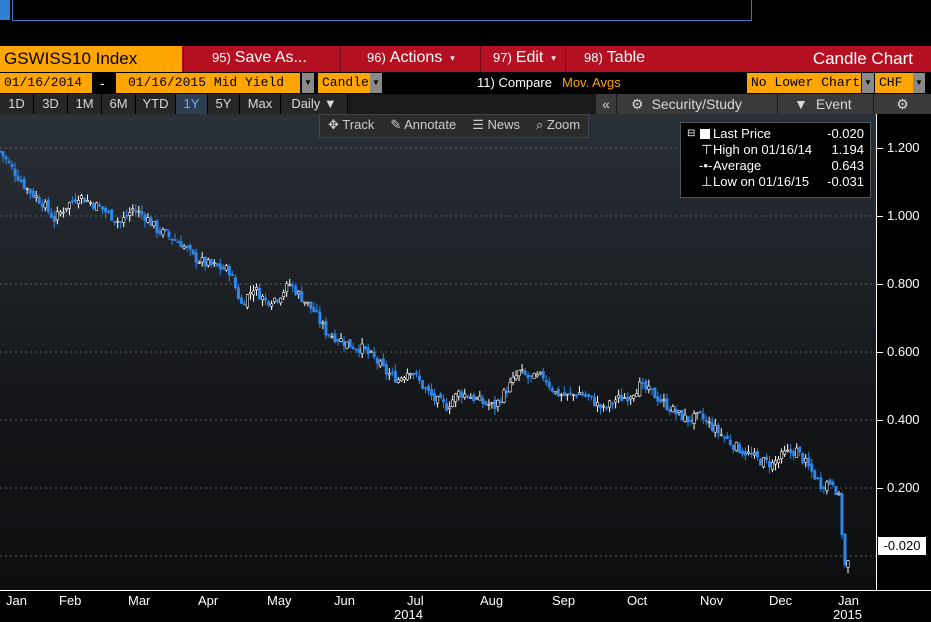 The height and width of the screenshot is (622, 931). Describe the element at coordinates (697, 104) in the screenshot. I see `security-study-button: ⚙ Security/Study` at that location.